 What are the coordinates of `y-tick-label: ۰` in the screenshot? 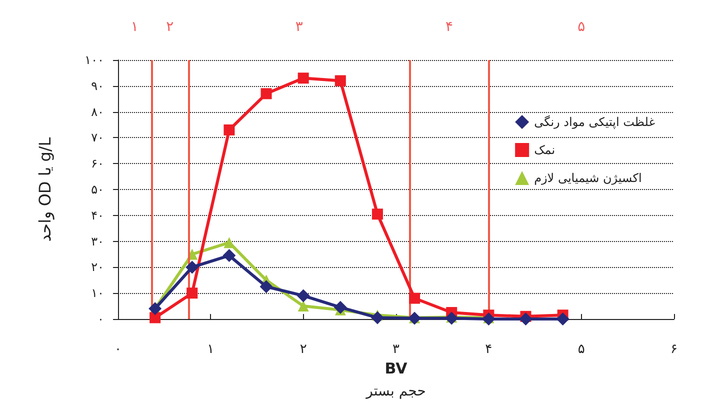 It's located at (101, 319).